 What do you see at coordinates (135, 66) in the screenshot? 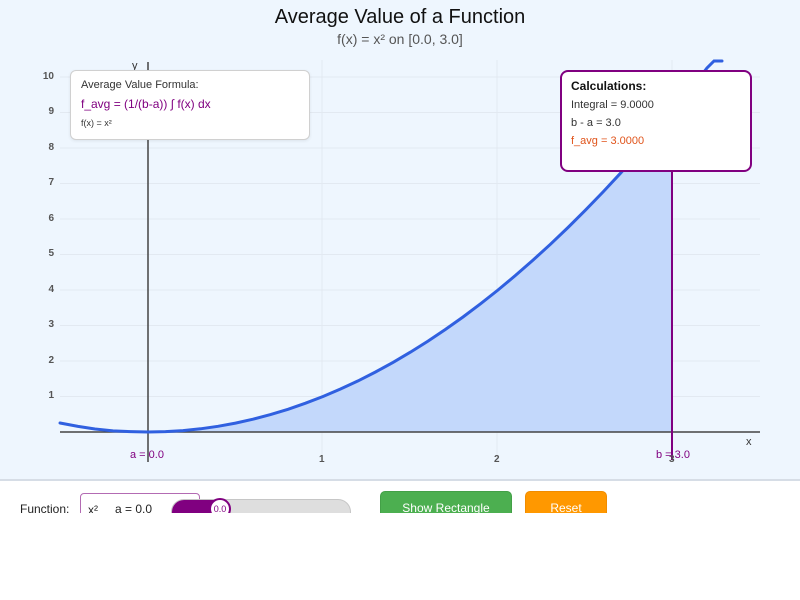
I see `y-axis-name: y` at bounding box center [135, 66].